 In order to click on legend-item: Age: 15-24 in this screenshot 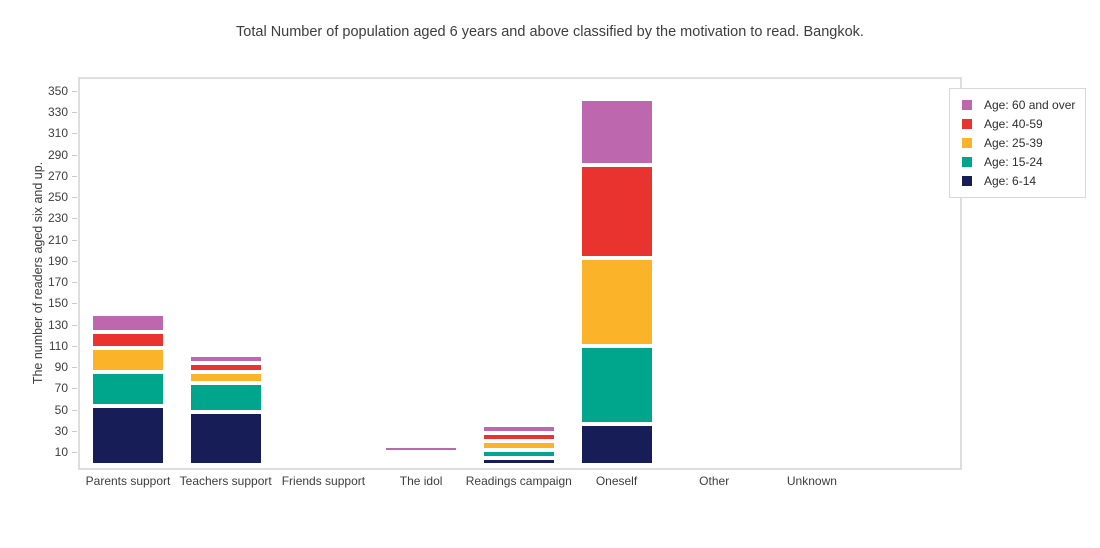, I will do `click(1019, 161)`.